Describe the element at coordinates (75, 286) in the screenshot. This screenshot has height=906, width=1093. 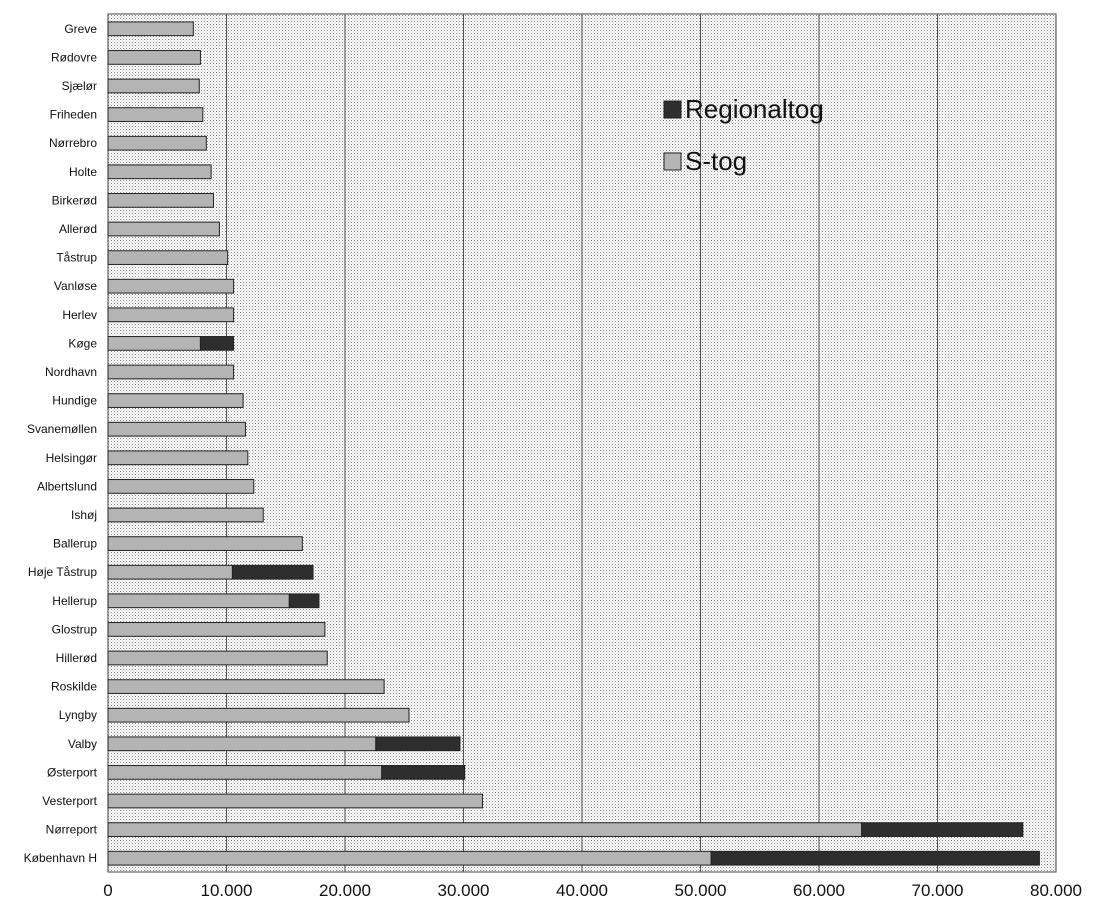
I see `category-label: Vanløse` at that location.